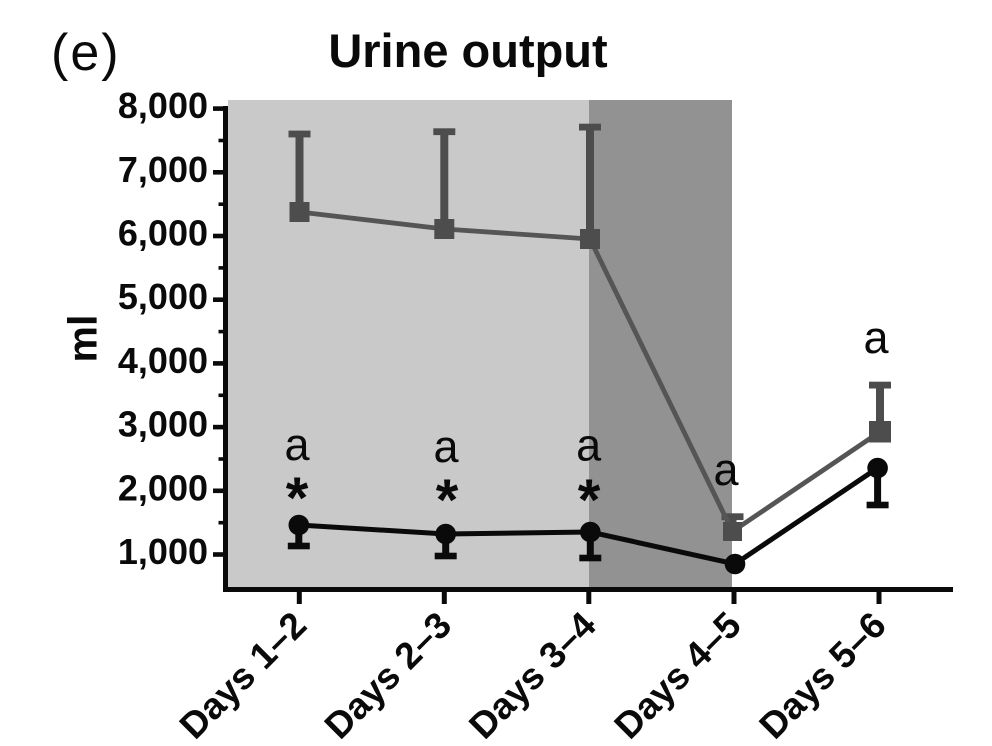  I want to click on svg-text: (e), so click(86, 53).